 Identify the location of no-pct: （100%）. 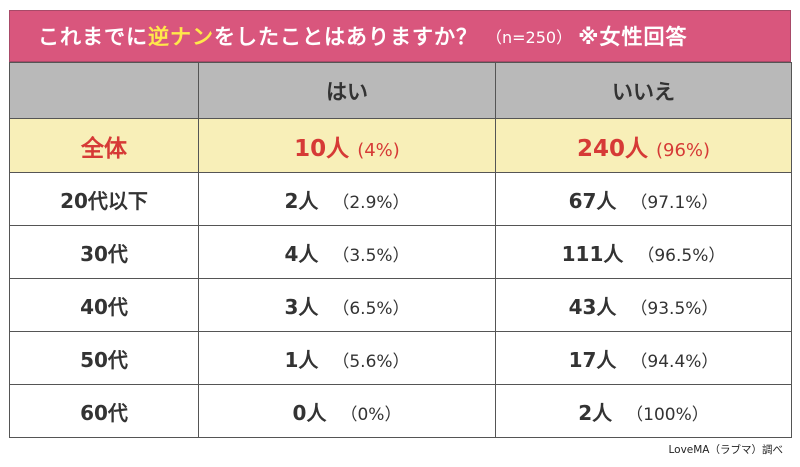
(667, 414).